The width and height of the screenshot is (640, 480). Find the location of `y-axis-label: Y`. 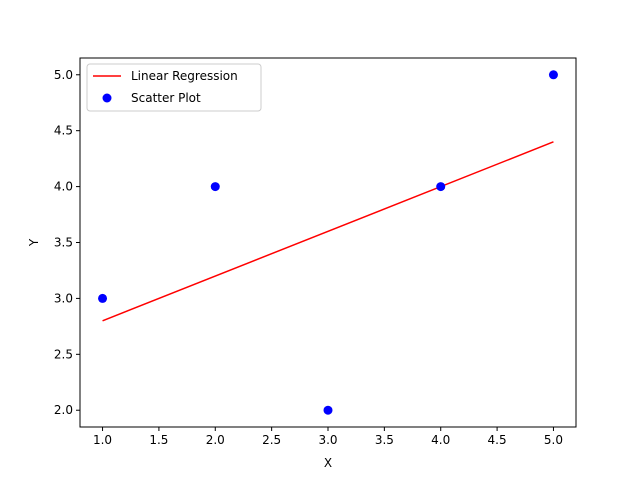

y-axis-label: Y is located at coordinates (34, 242).